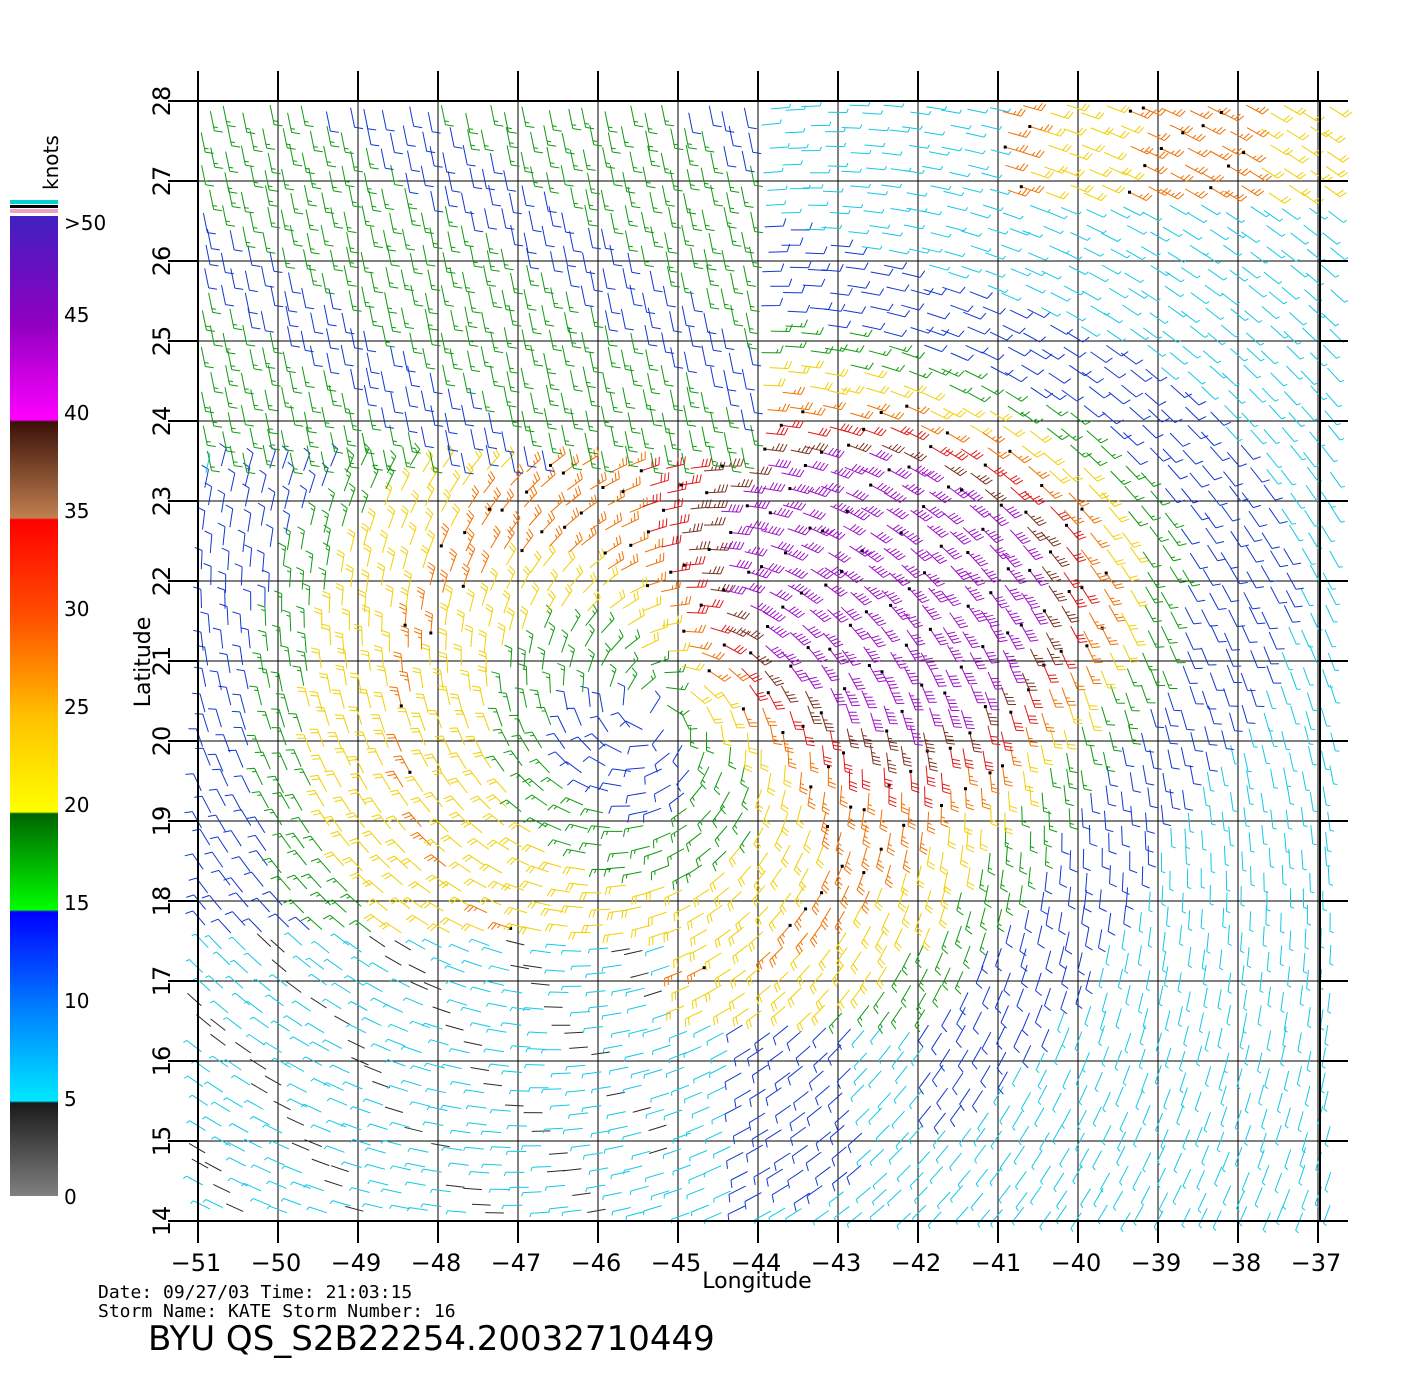 The width and height of the screenshot is (1420, 1400). I want to click on x-tick-label: −42, so click(916, 1263).